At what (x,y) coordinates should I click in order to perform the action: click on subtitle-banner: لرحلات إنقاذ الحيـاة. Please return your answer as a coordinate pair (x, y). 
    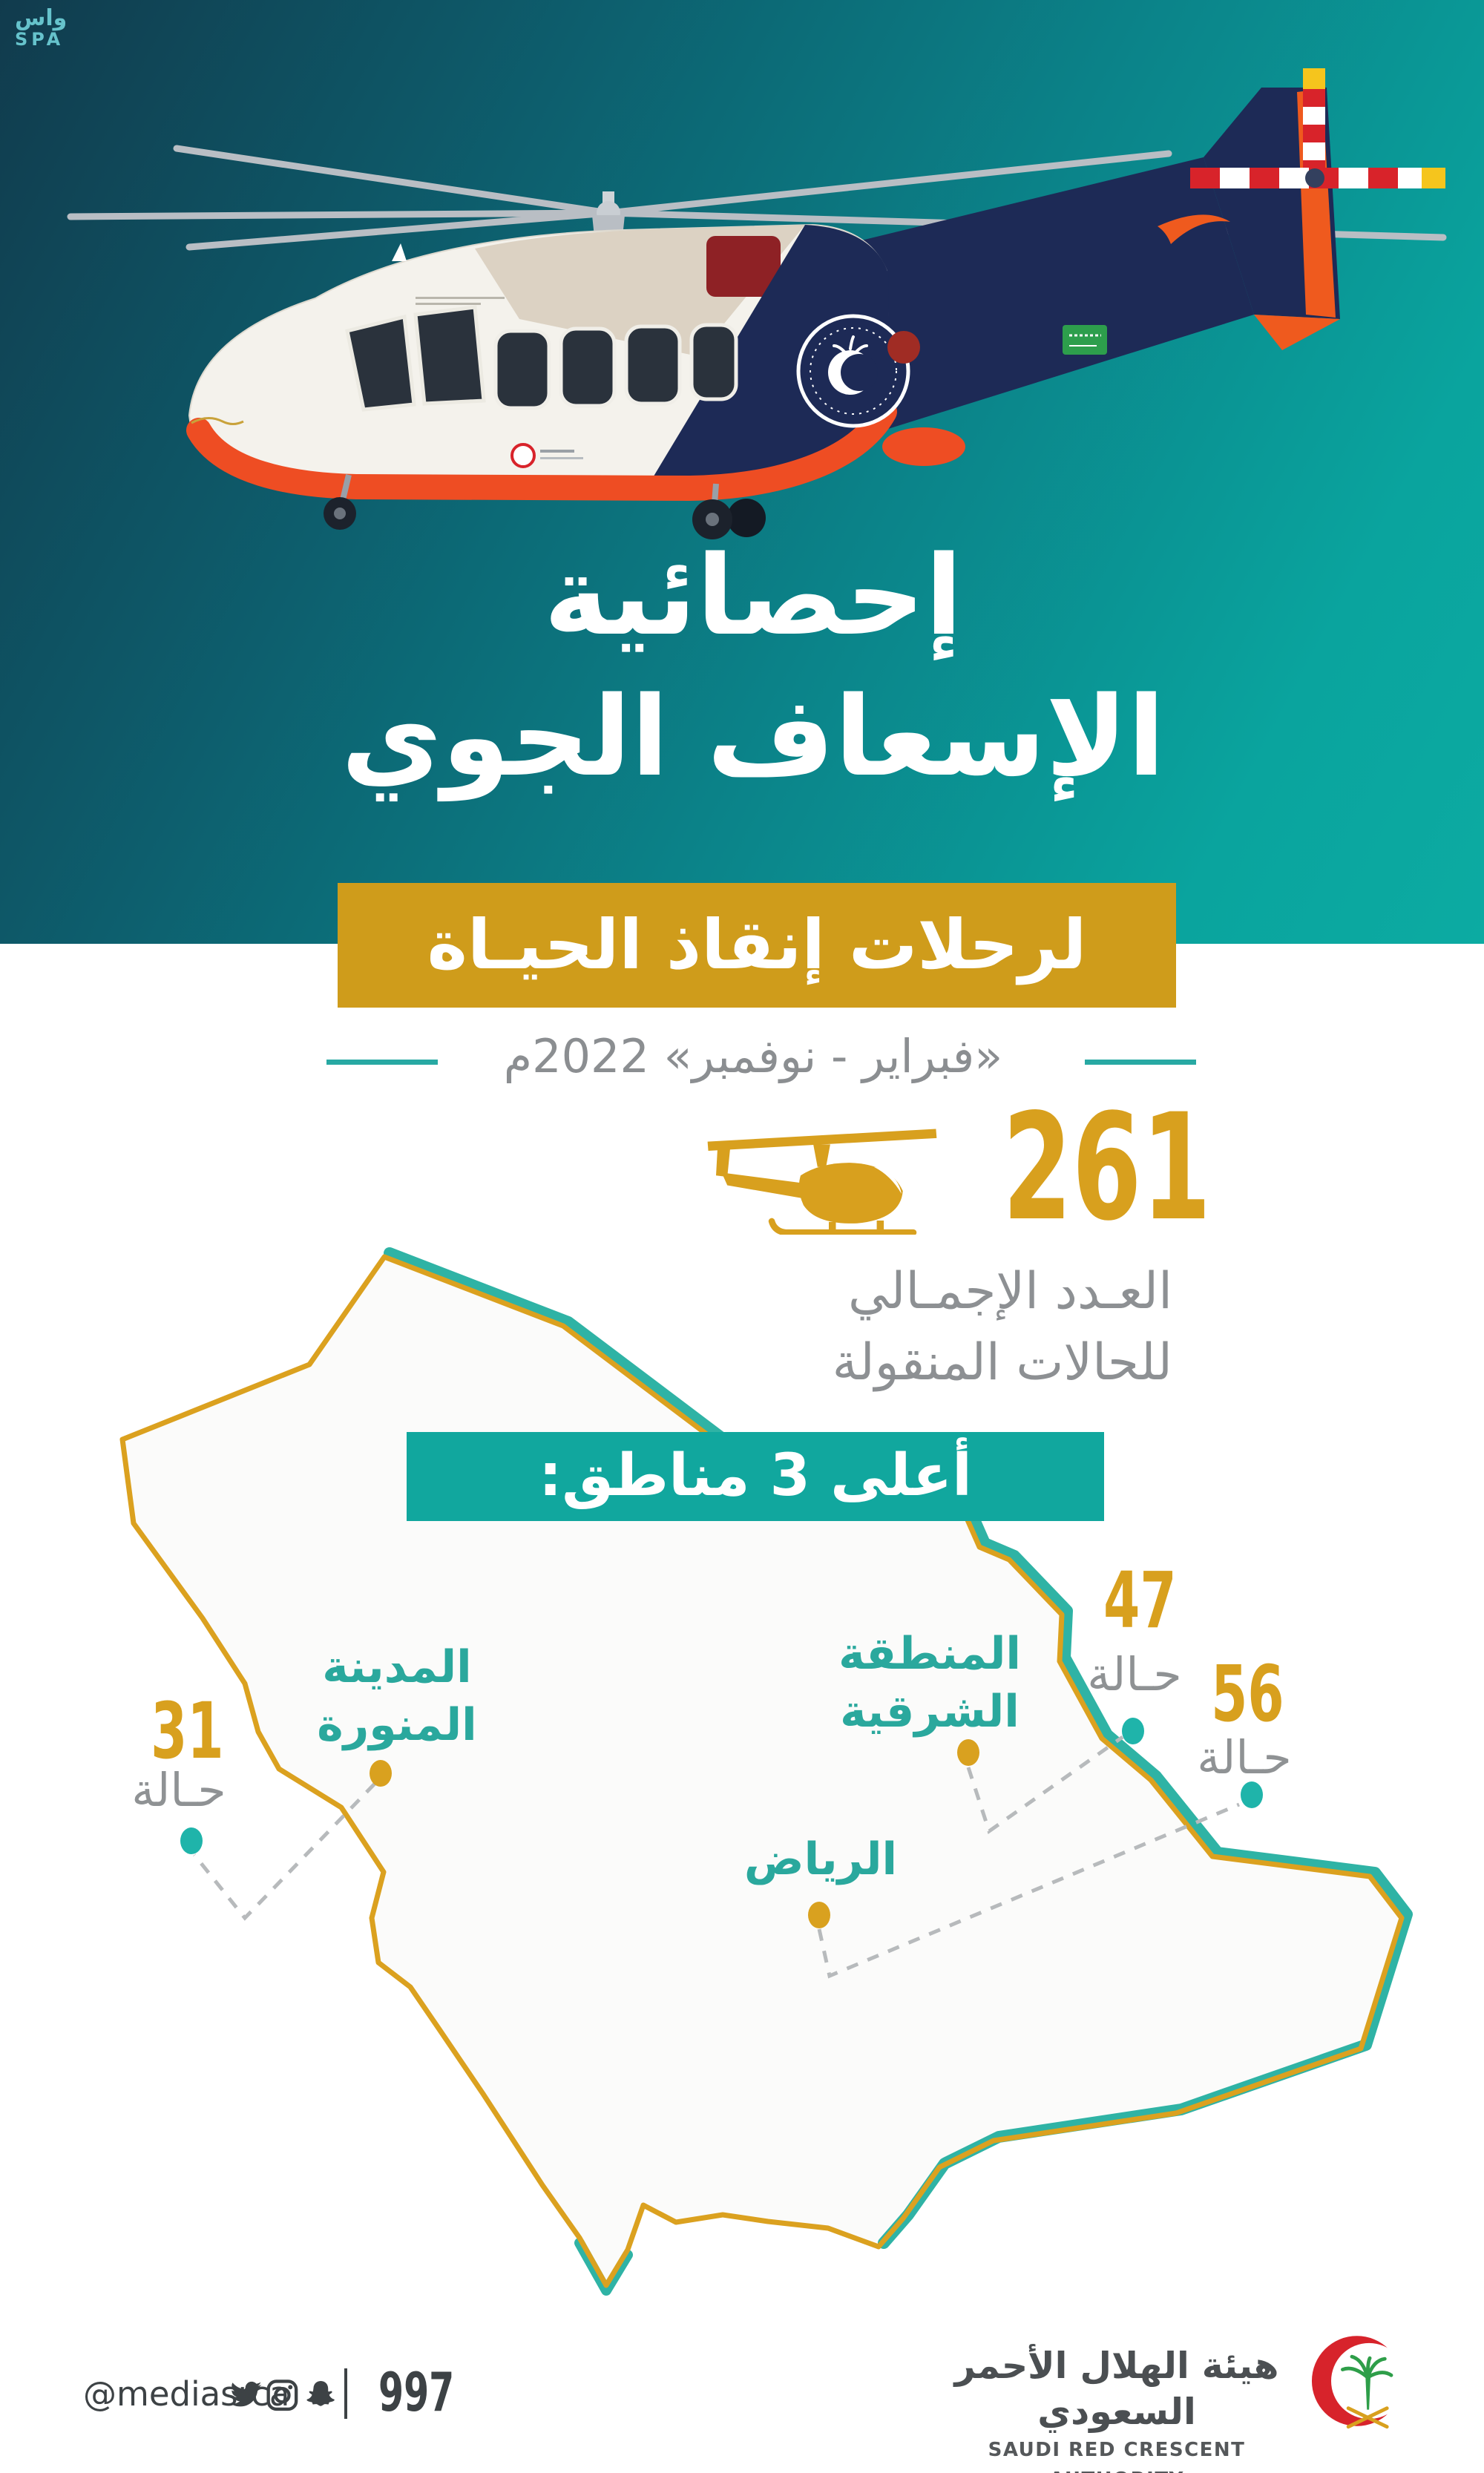
    Looking at the image, I should click on (757, 945).